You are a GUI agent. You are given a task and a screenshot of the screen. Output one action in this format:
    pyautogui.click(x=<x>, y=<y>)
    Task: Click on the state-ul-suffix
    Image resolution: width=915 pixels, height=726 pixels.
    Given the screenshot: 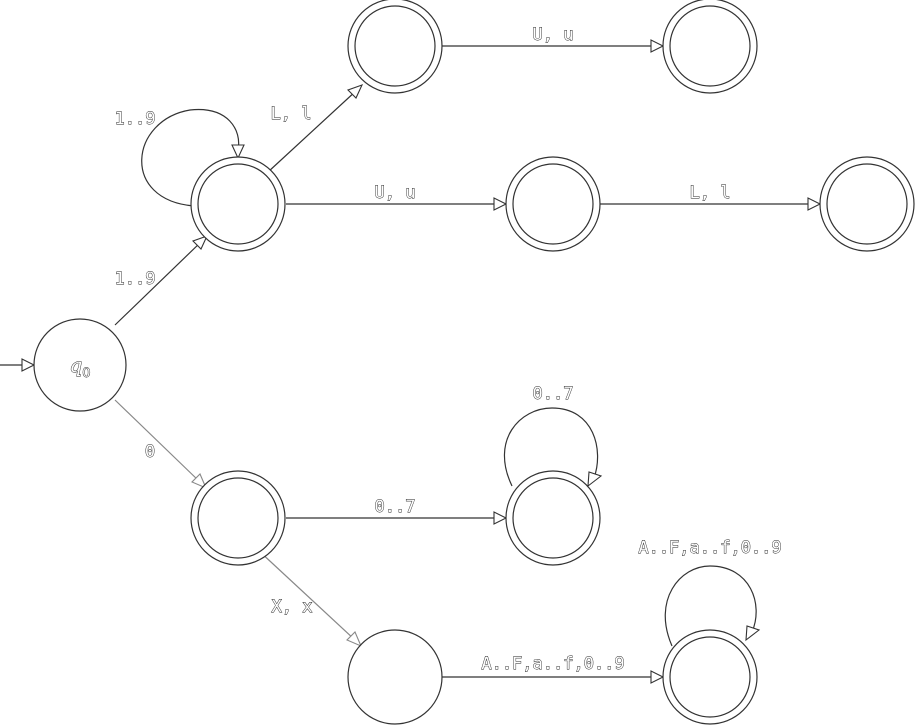 What is the action you would take?
    pyautogui.click(x=867, y=204)
    